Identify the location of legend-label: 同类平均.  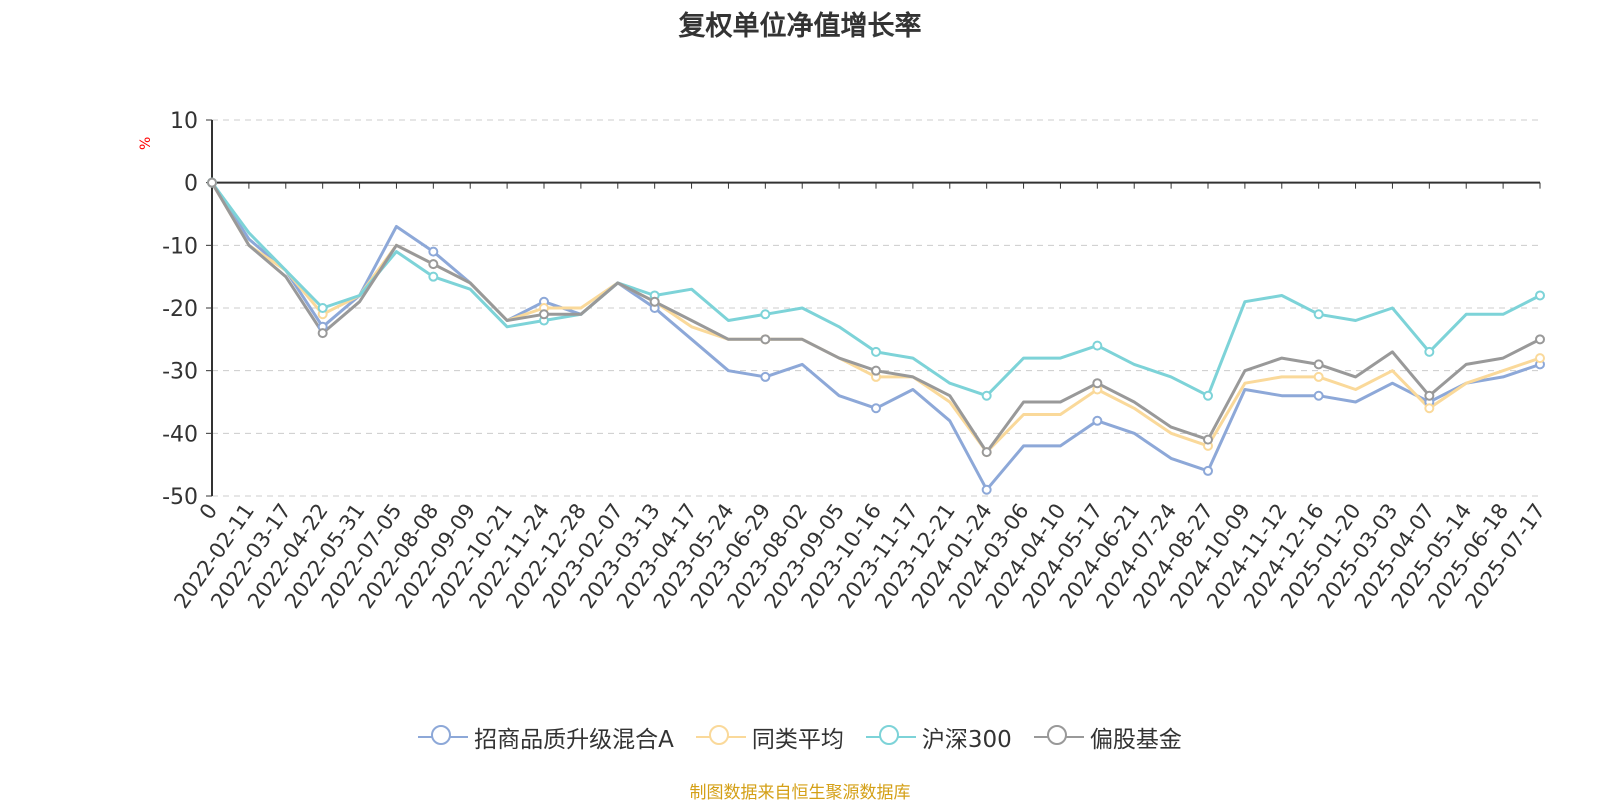
(797, 740).